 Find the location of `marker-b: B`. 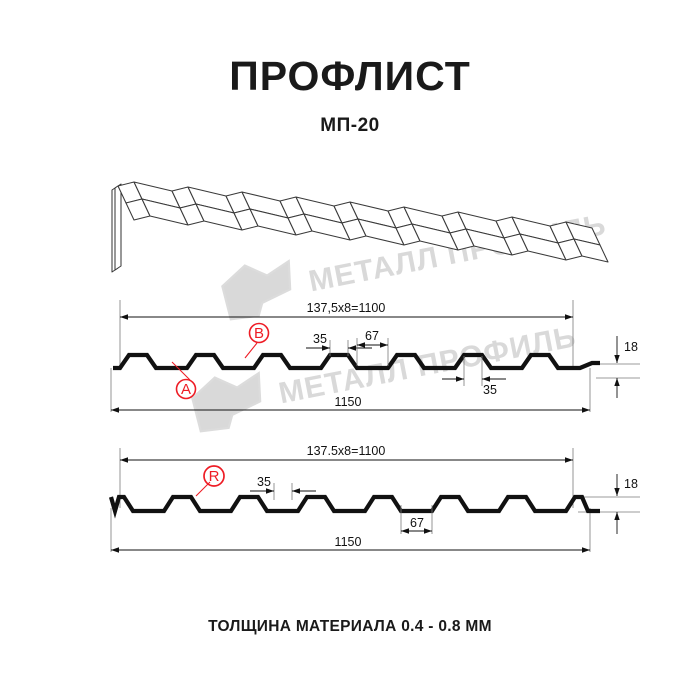

marker-b: B is located at coordinates (257, 340).